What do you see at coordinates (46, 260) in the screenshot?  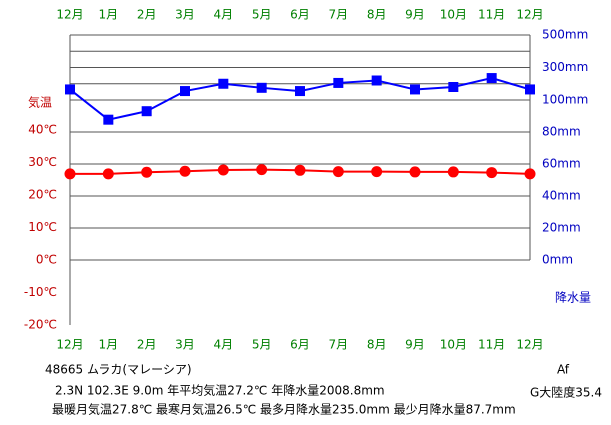 I see `y-tick-label: 0℃` at bounding box center [46, 260].